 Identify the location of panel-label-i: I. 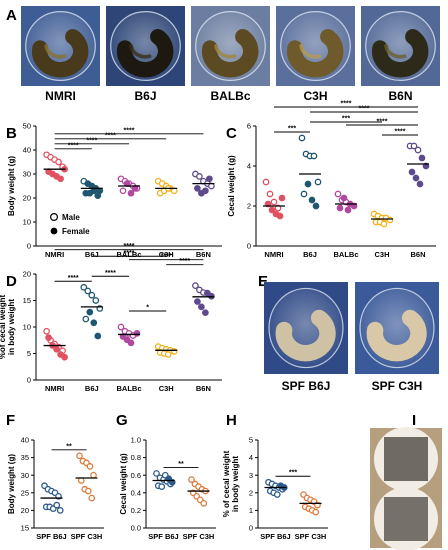
(414, 420).